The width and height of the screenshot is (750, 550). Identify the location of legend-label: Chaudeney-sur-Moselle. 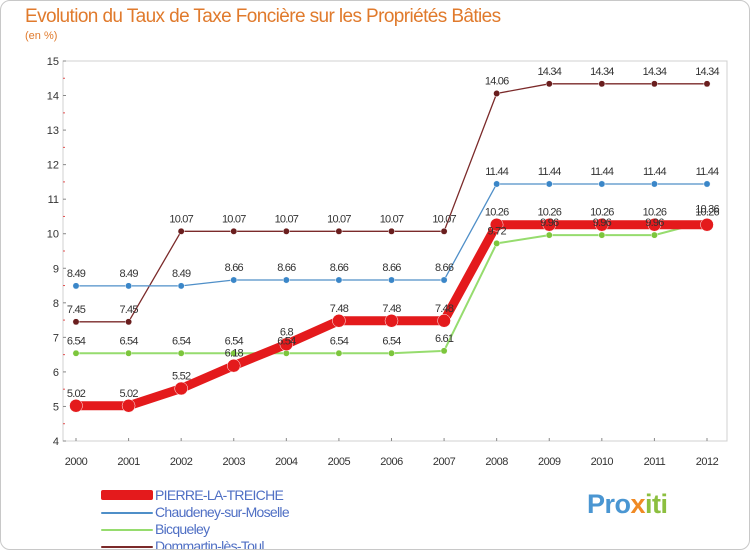
(222, 512).